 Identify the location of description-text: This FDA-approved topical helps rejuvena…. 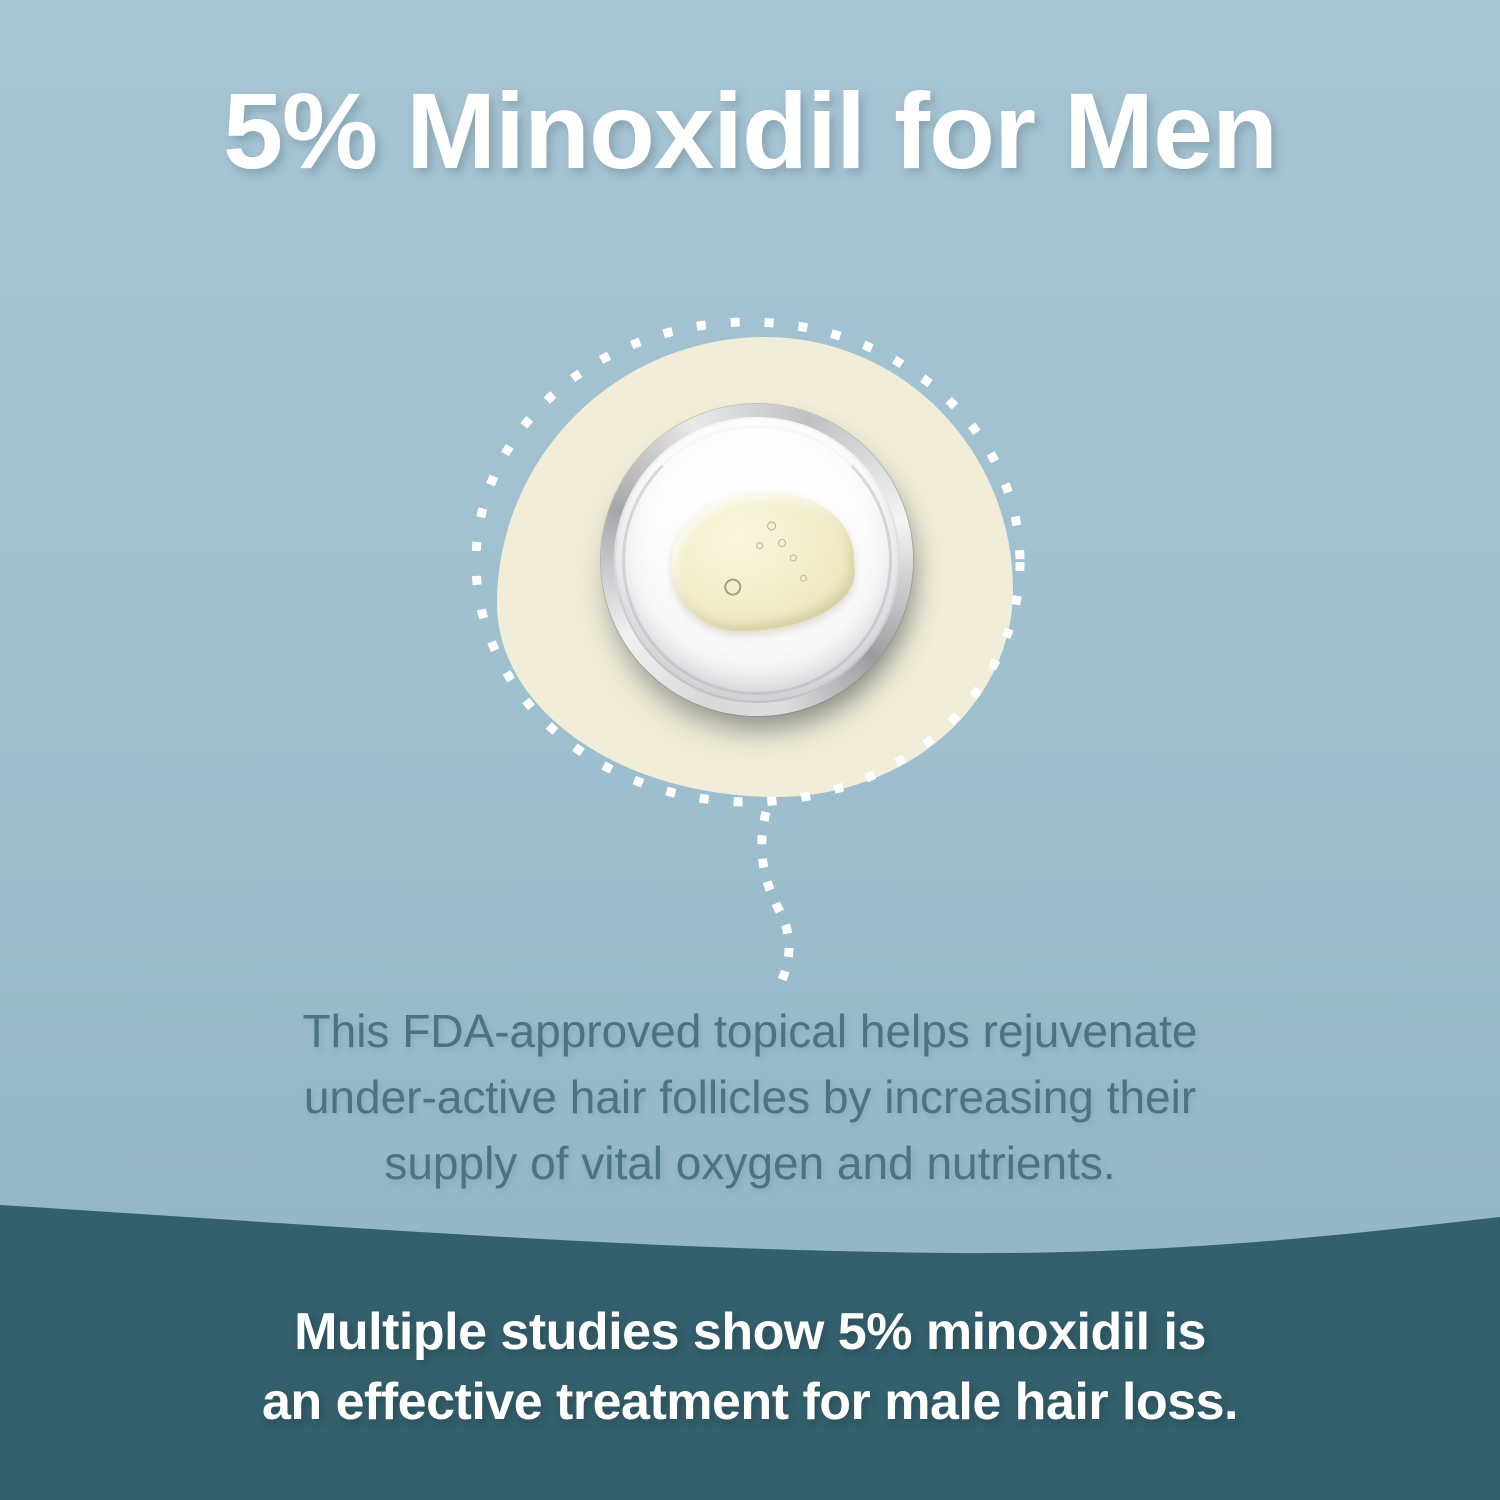
(750, 1097).